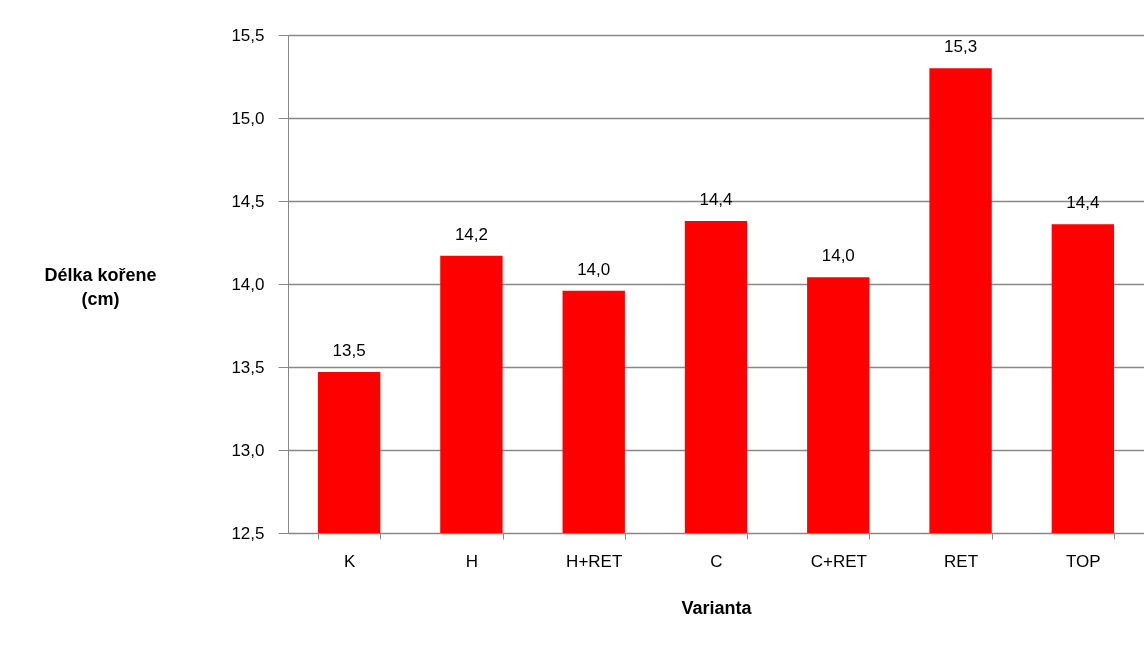  What do you see at coordinates (471, 234) in the screenshot?
I see `data-label: 14,2` at bounding box center [471, 234].